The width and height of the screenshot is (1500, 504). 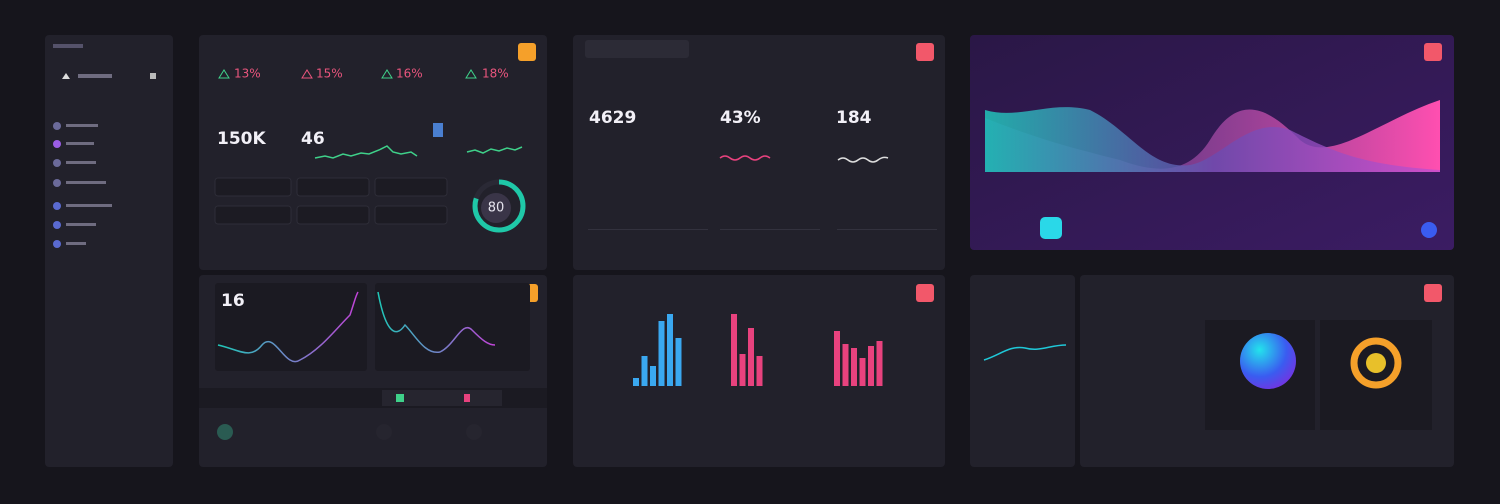 I want to click on metric: 43%, so click(x=740, y=118).